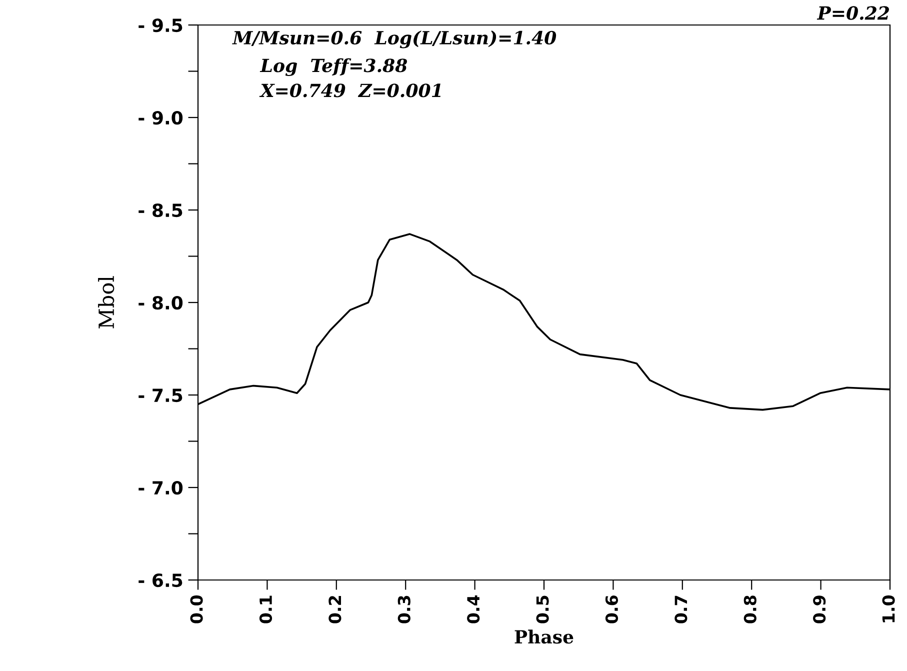 The width and height of the screenshot is (907, 671). Describe the element at coordinates (160, 580) in the screenshot. I see `y-tick-label: - 6.5` at that location.